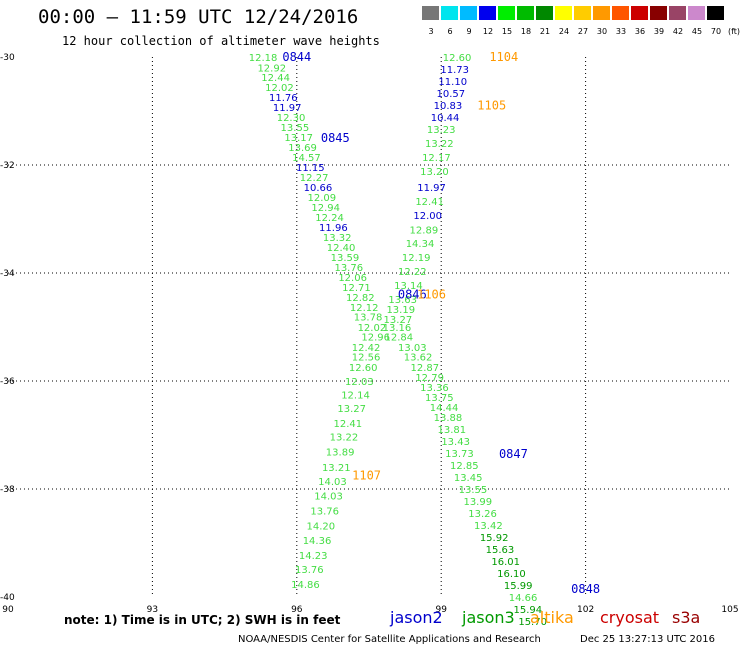  What do you see at coordinates (375, 338) in the screenshot?
I see `swh-value-label: 12.96` at bounding box center [375, 338].